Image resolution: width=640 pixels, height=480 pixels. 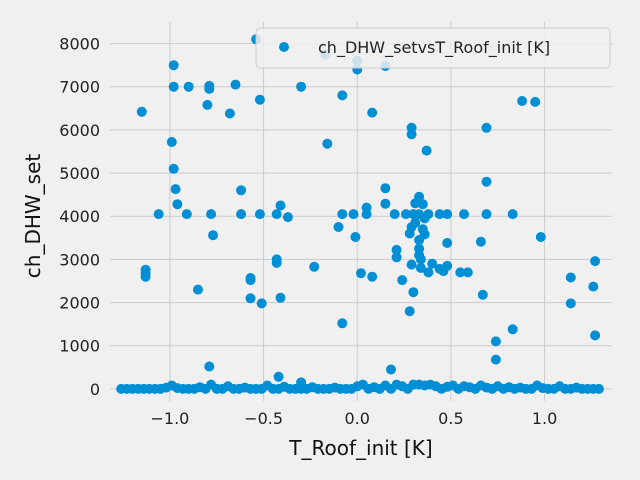 I want to click on legend-box, so click(x=433, y=48).